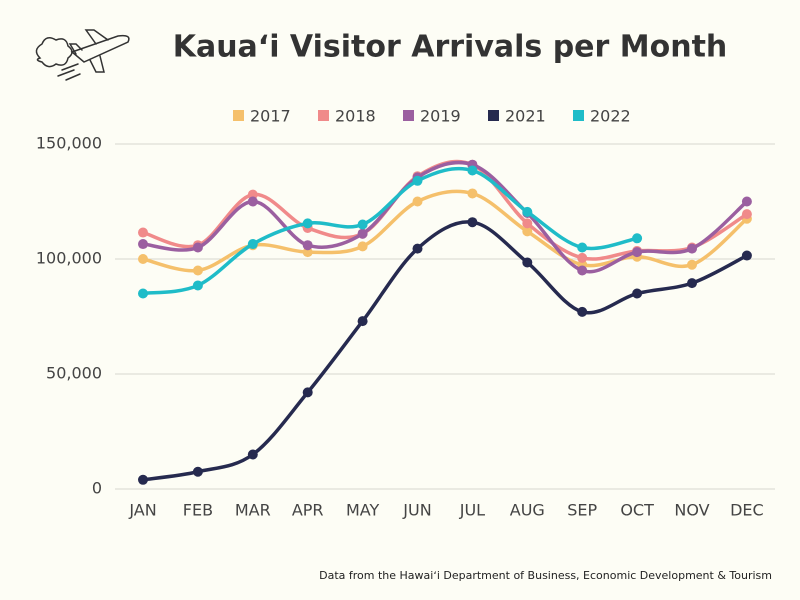  Describe the element at coordinates (363, 510) in the screenshot. I see `x-tick-label: MAY` at that location.